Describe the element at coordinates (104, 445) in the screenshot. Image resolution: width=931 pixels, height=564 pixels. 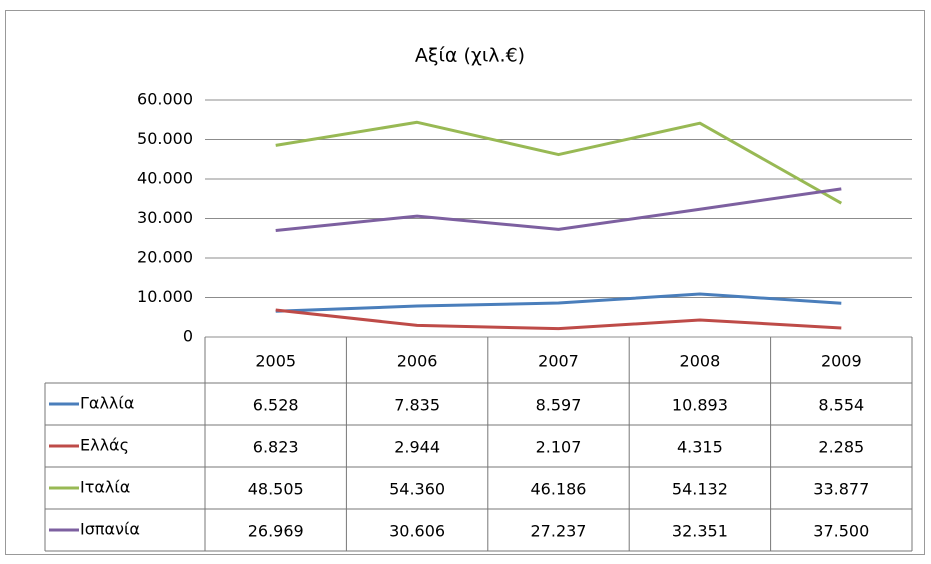
I see `legend-label: Ελλάς` at that location.